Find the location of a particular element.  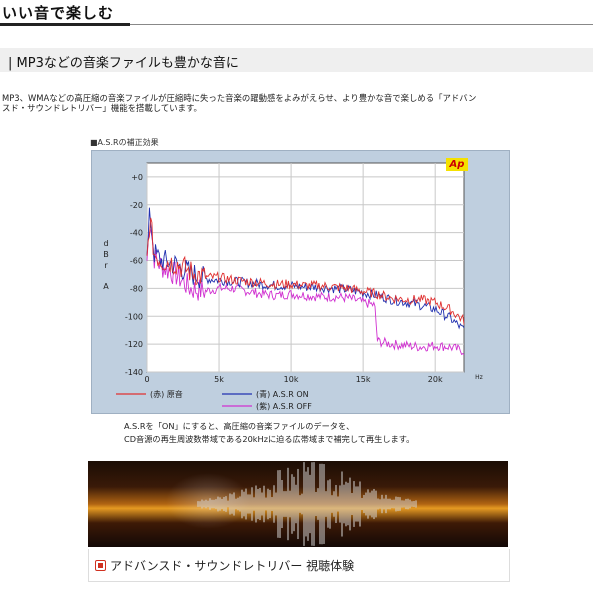

asr-note-line-1: A.S.Rを「ON」にすると、高圧縮の音楽ファイルのデータを、 is located at coordinates (239, 426).